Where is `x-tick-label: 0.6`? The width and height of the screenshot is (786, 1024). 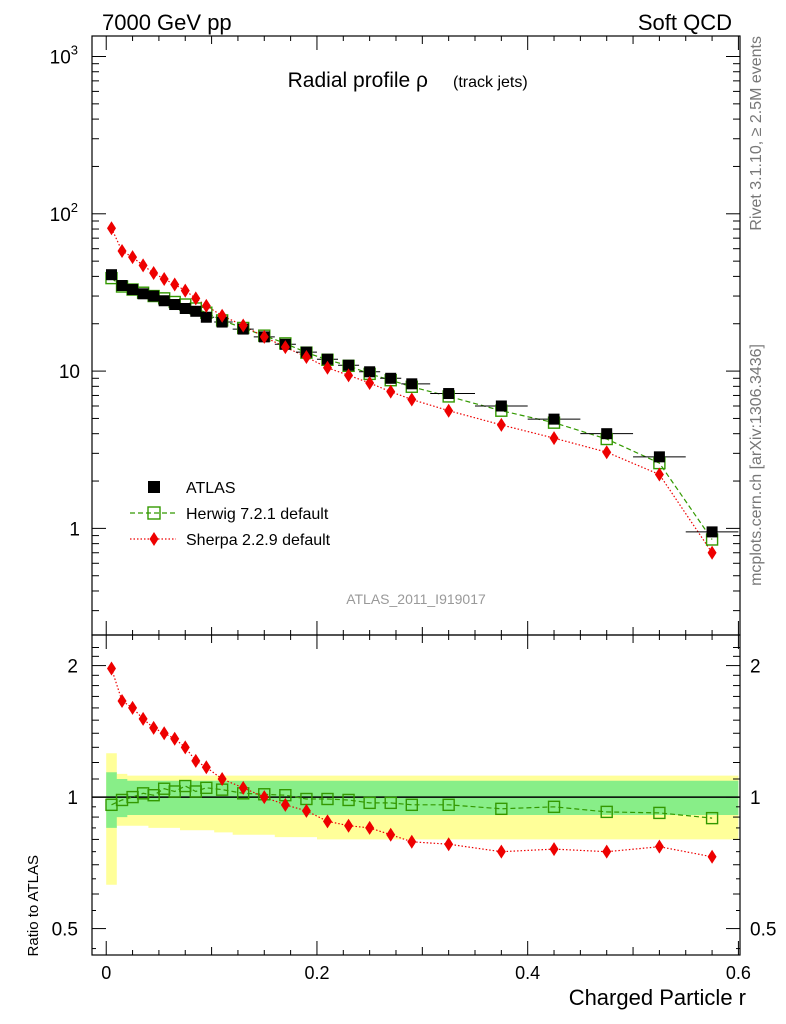 x-tick-label: 0.6 is located at coordinates (738, 973).